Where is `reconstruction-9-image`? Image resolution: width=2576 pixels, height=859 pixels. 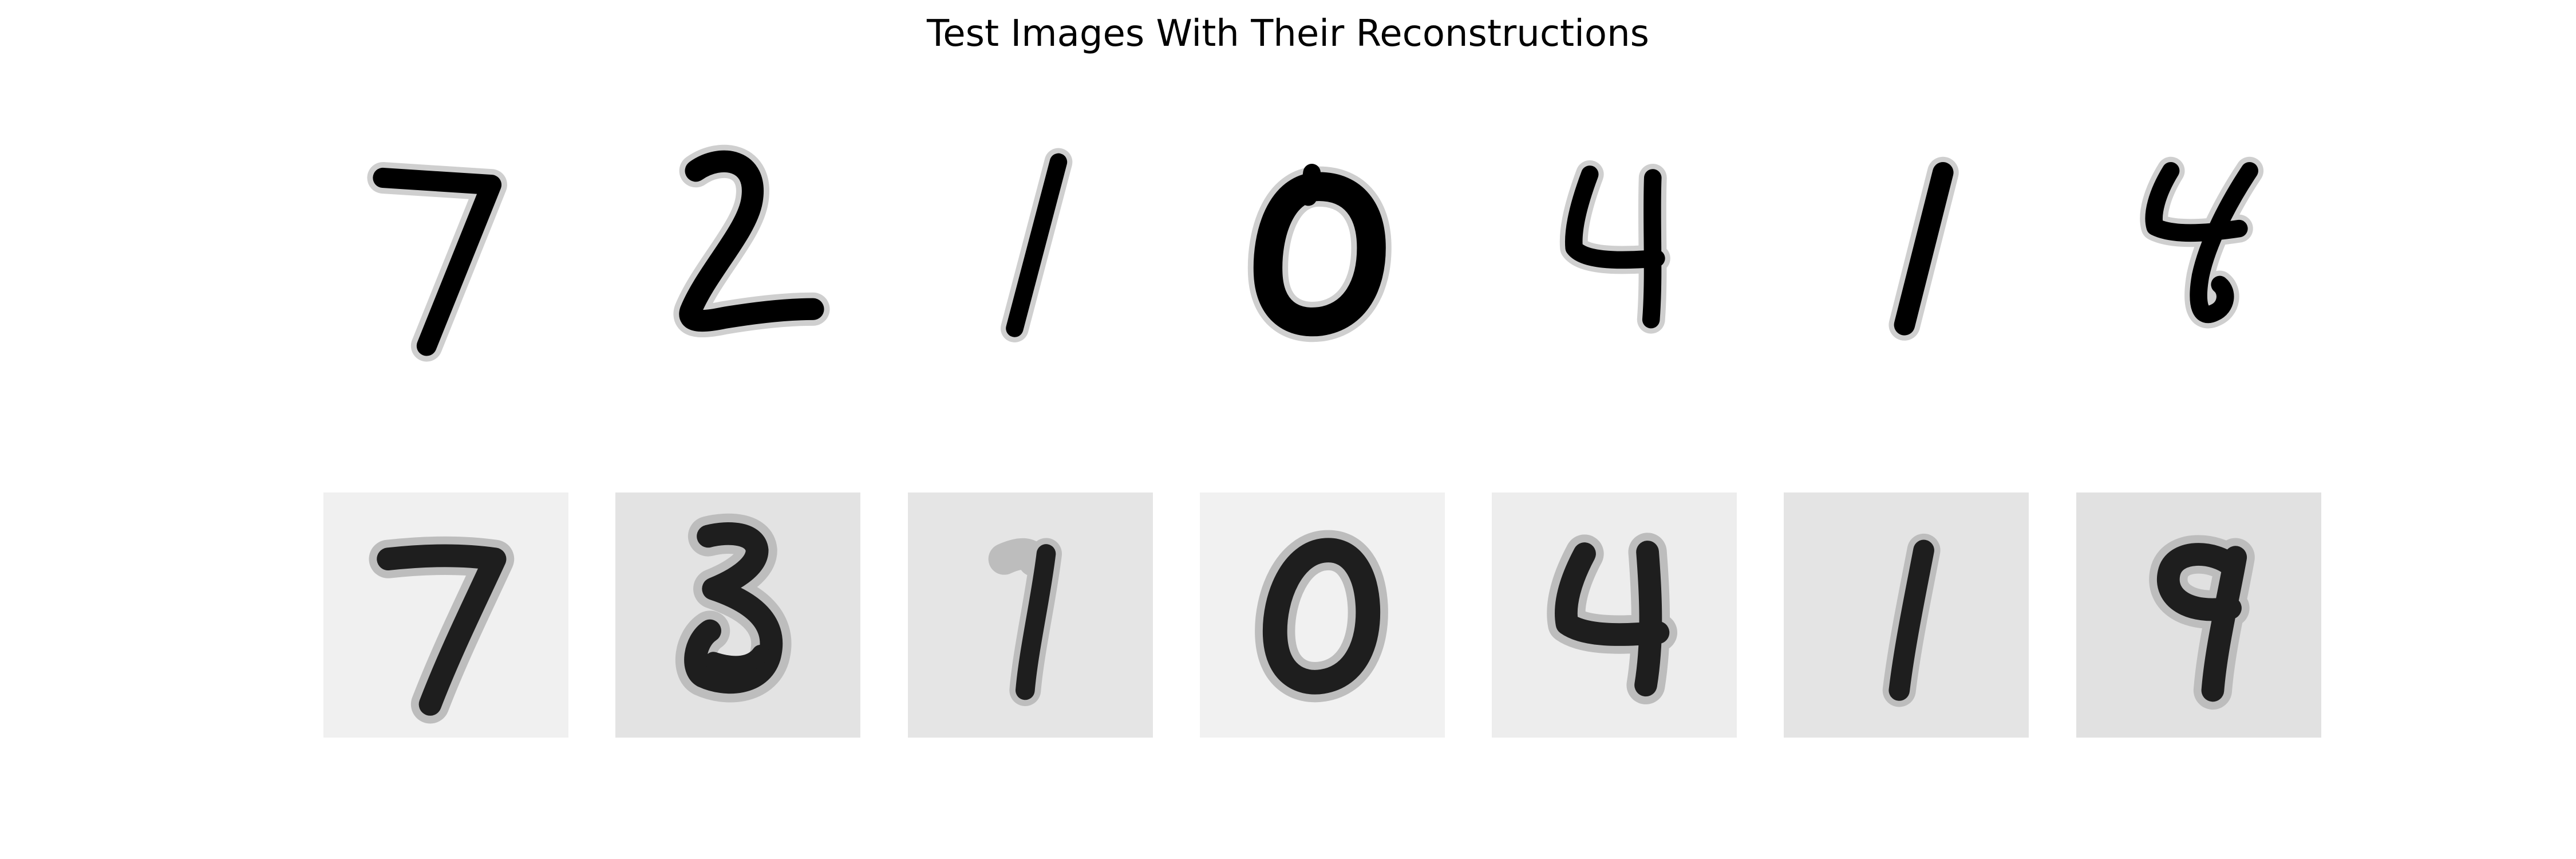
reconstruction-9-image is located at coordinates (2202, 622).